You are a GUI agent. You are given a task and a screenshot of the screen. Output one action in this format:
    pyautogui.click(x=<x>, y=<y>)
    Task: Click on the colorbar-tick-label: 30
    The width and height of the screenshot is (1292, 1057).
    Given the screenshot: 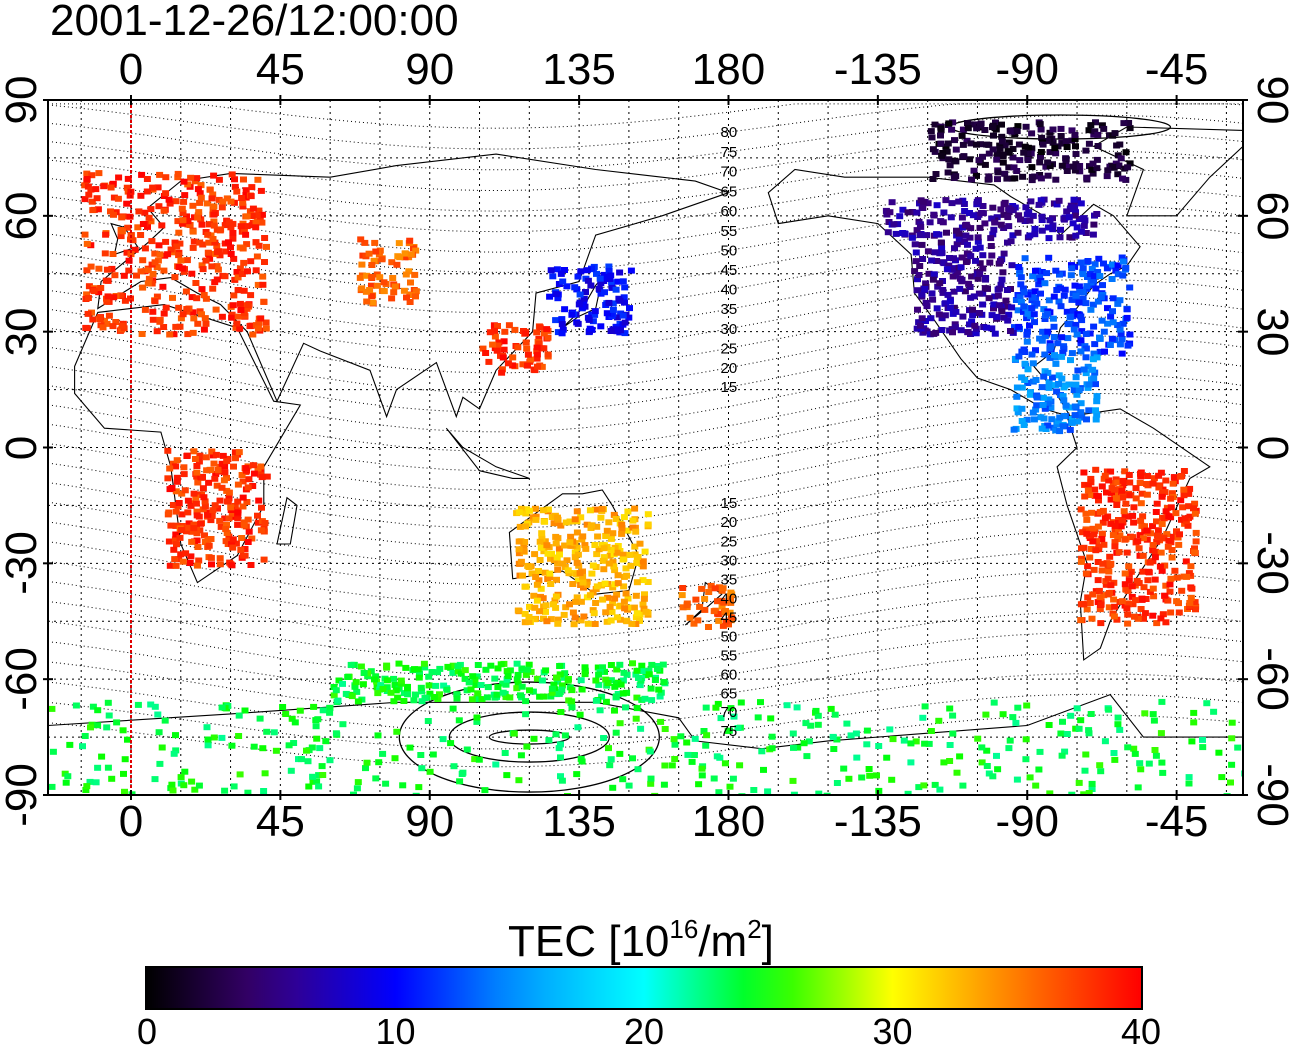 What is the action you would take?
    pyautogui.click(x=892, y=1031)
    